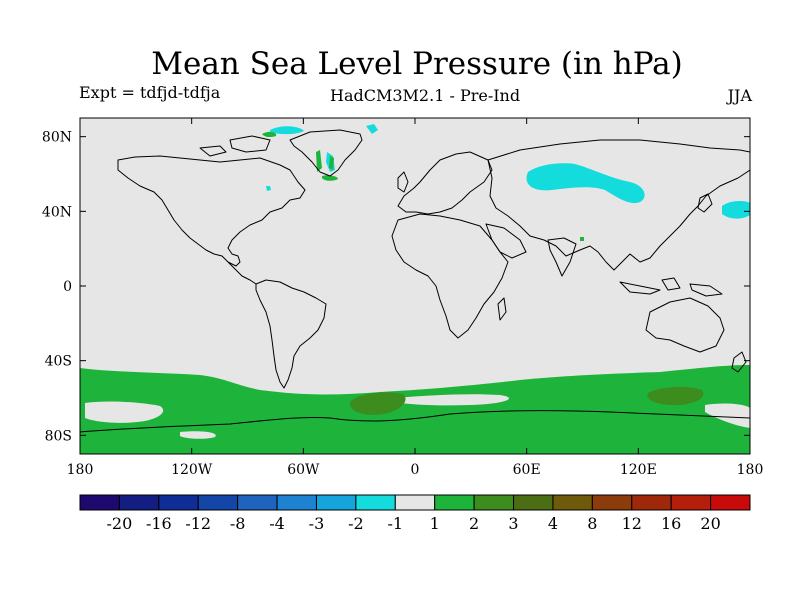 This screenshot has height=600, width=800. I want to click on y-tick-label: 40S, so click(58, 362).